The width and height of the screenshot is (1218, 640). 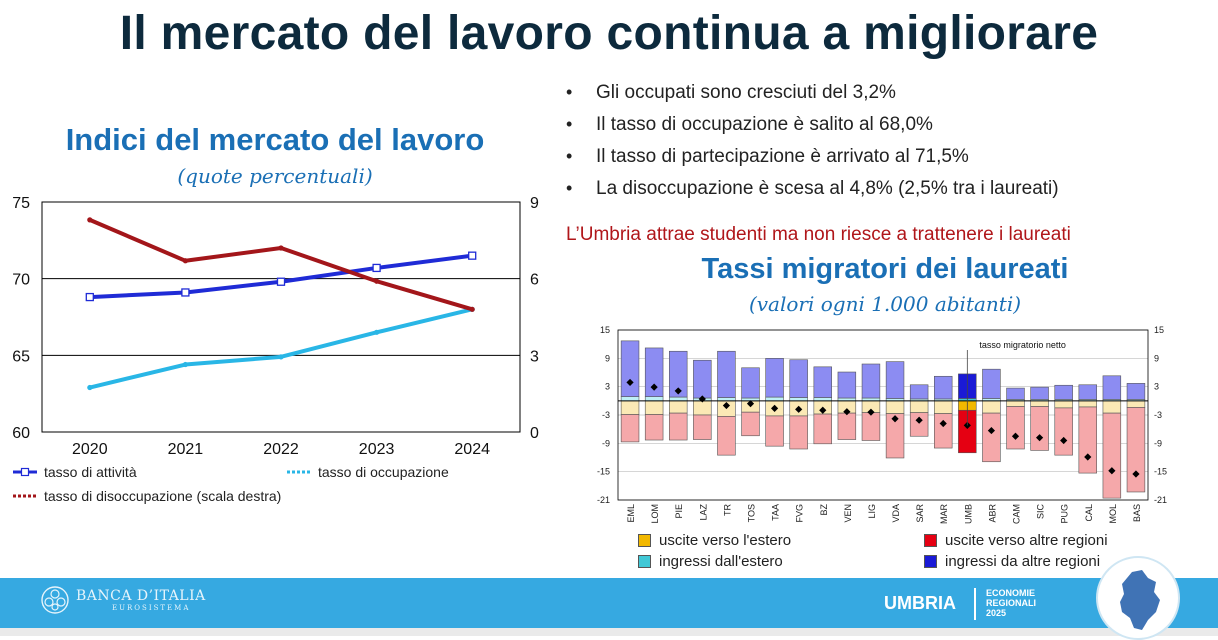 What do you see at coordinates (603, 472) in the screenshot?
I see `left-axis-tick: -15` at bounding box center [603, 472].